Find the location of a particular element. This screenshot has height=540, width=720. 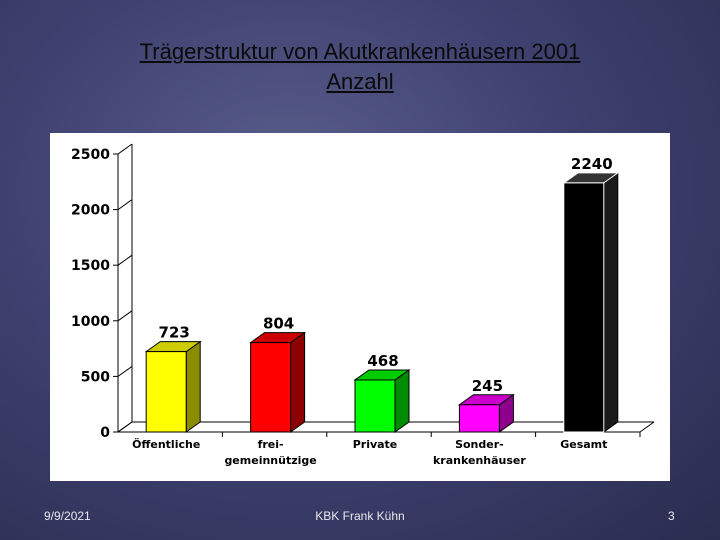

y-tick-label: 0 is located at coordinates (105, 433).